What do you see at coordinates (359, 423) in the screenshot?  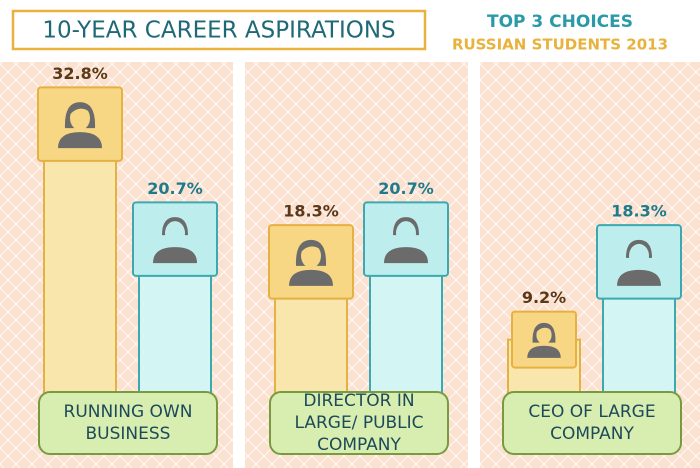 I see `category-label: DIRECTOR IN LARGE/ PUBLIC COMPANY` at bounding box center [359, 423].